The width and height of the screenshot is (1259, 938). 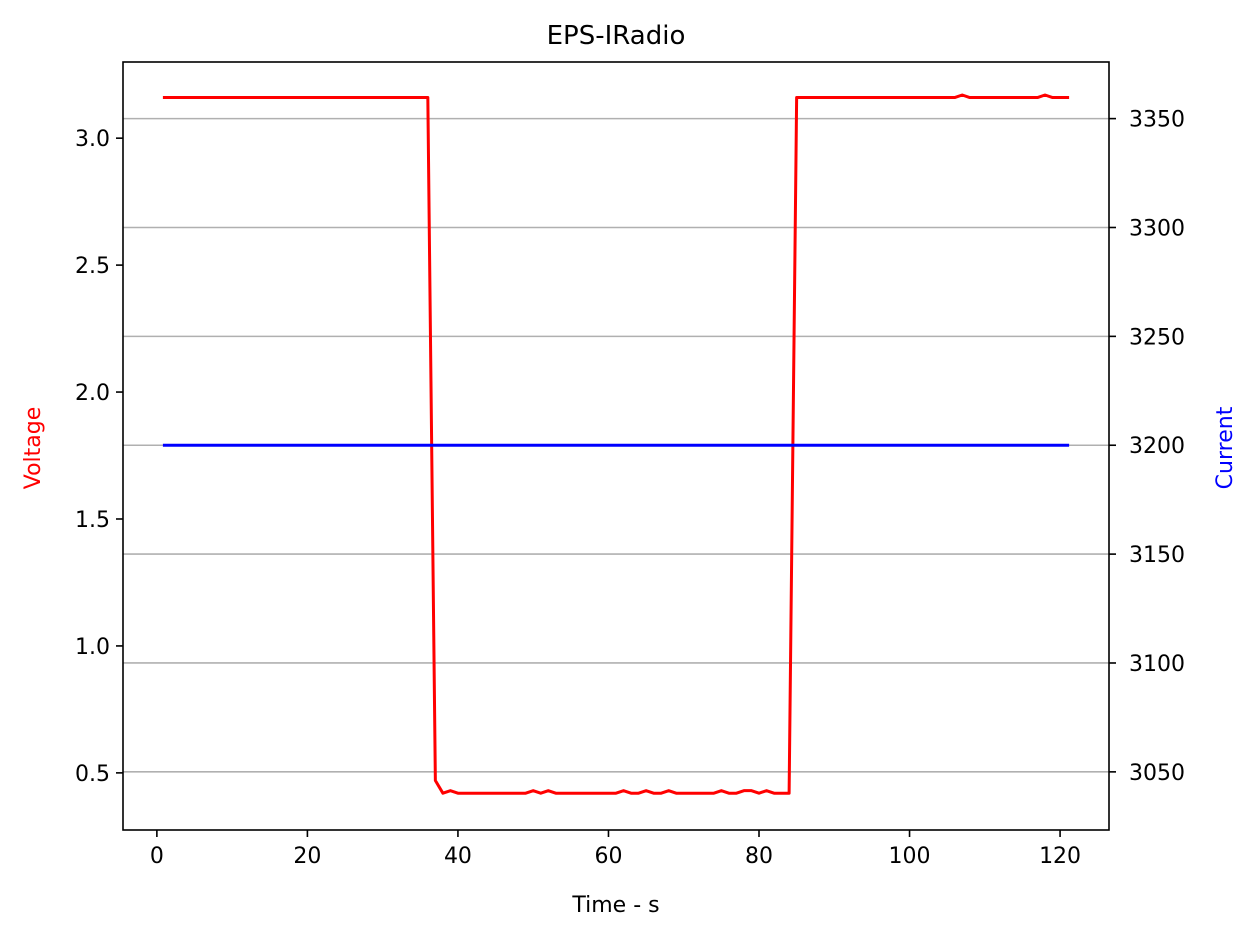 I want to click on y-left-tick-label: 3.0, so click(x=92, y=139).